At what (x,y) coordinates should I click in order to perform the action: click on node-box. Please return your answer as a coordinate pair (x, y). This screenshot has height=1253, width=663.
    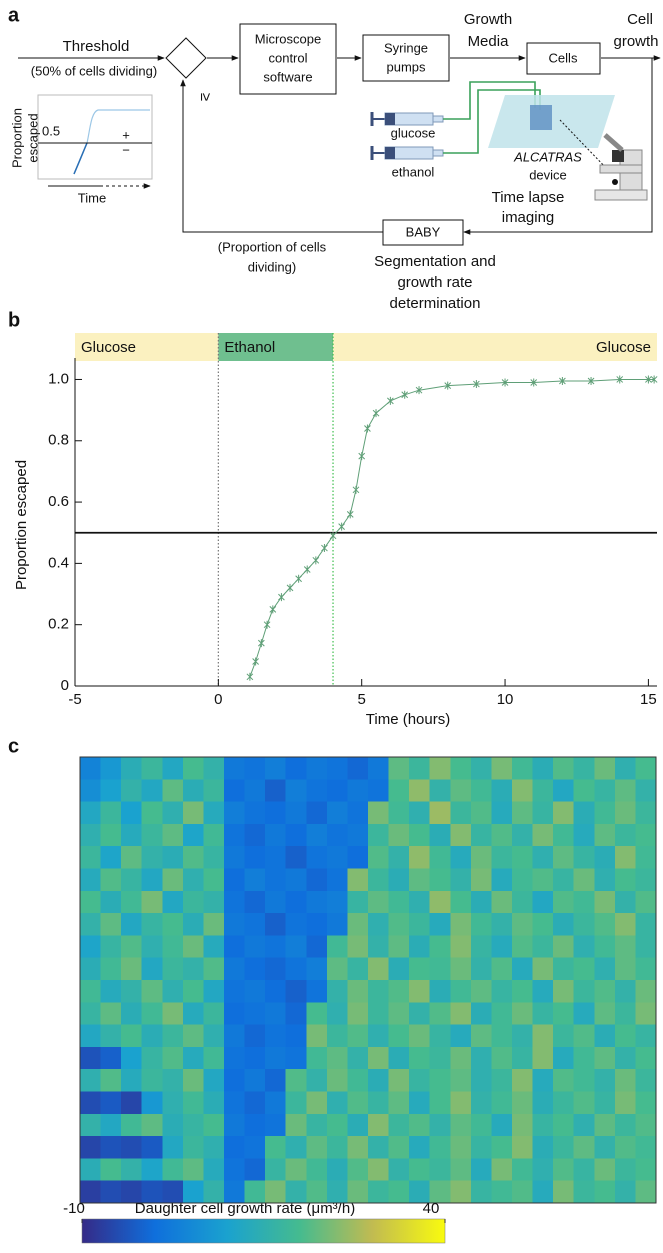
    Looking at the image, I should click on (406, 58).